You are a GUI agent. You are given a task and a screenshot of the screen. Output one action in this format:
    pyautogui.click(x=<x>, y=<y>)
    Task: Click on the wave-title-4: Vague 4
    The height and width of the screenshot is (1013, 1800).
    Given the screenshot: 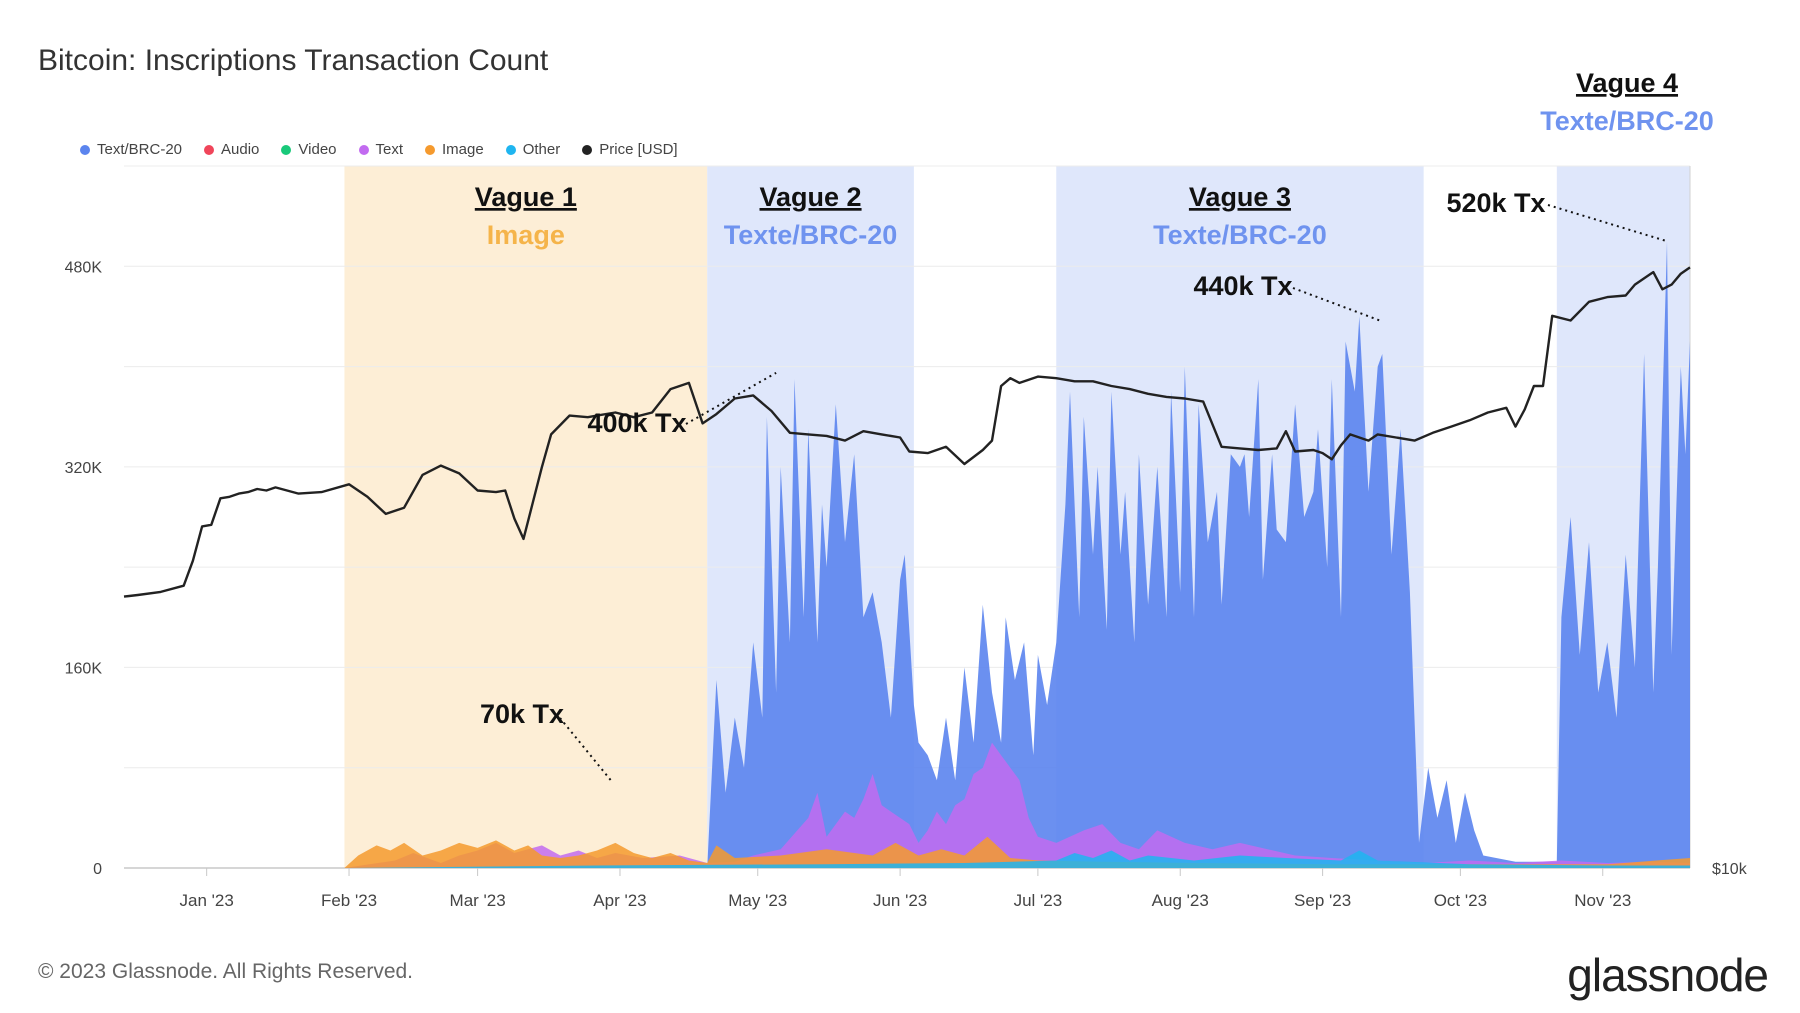 What is the action you would take?
    pyautogui.click(x=1627, y=83)
    